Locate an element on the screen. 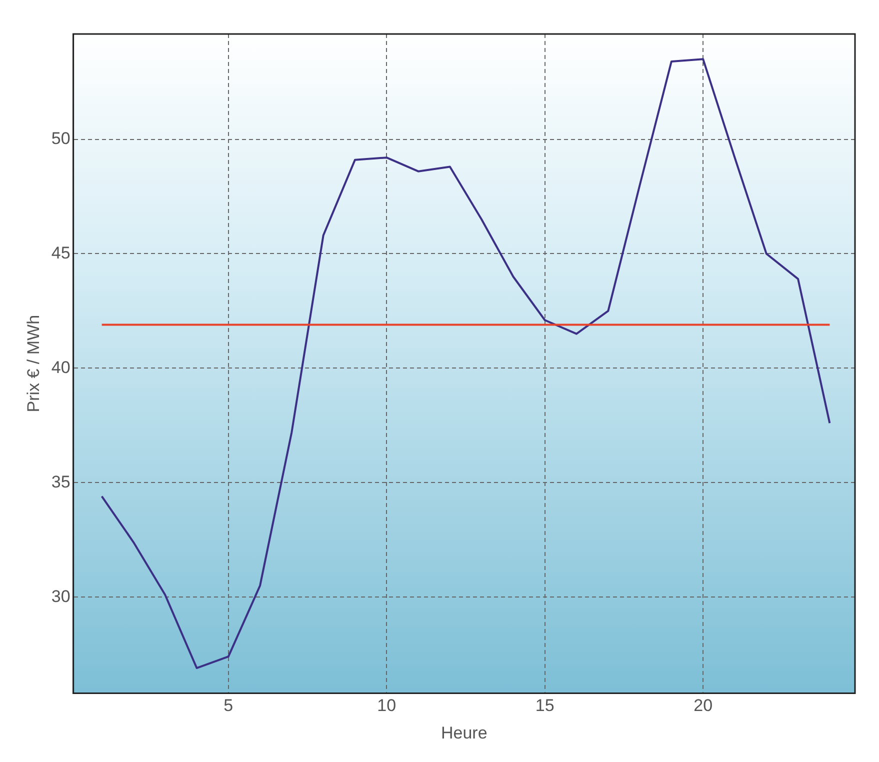  x-tick-label: 10 is located at coordinates (386, 706).